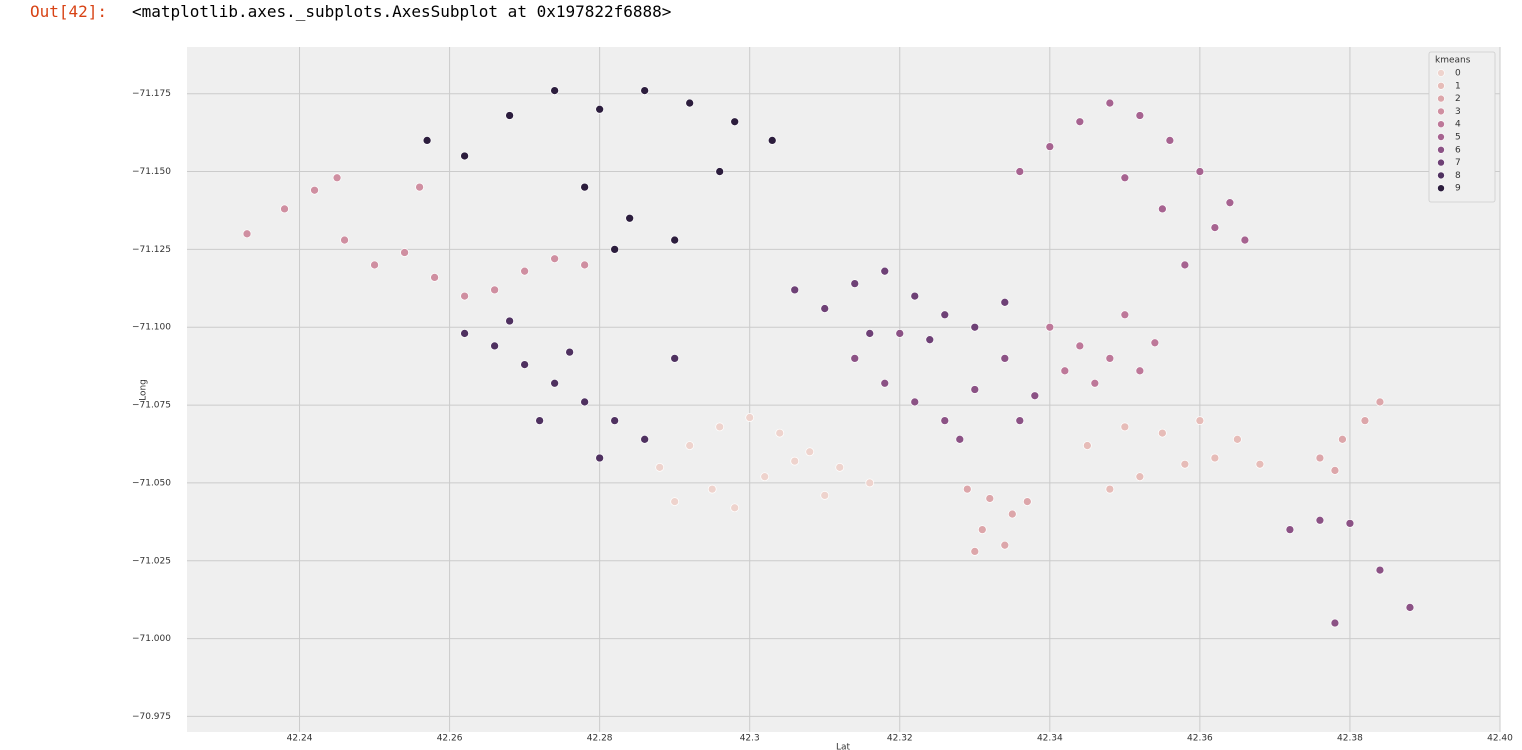  Describe the element at coordinates (151, 406) in the screenshot. I see `y-tick-label: −71.075` at that location.